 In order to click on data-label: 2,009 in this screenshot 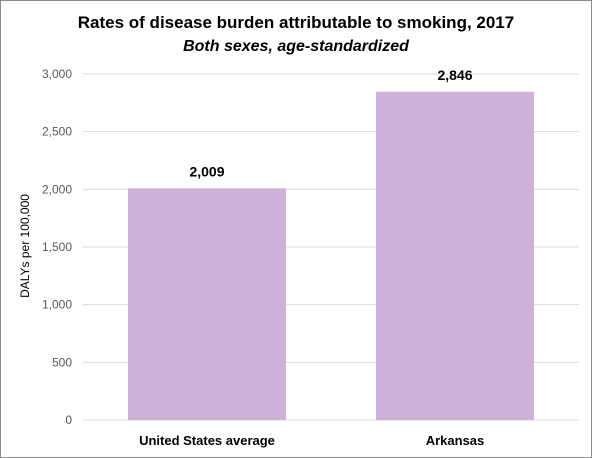, I will do `click(206, 171)`.